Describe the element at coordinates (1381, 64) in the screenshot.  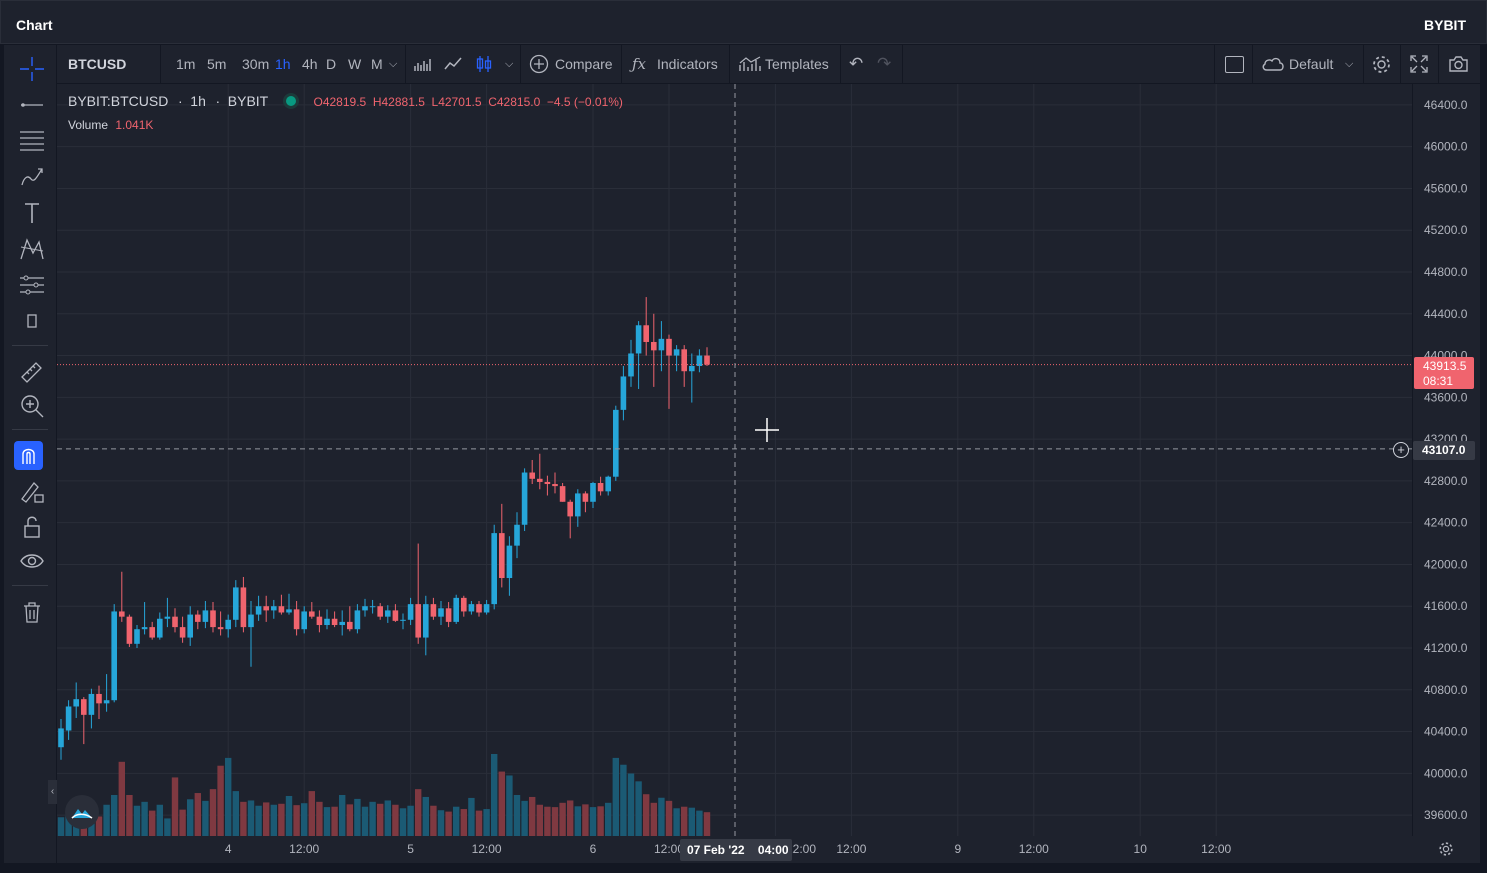
I see `settings-gear-icon` at that location.